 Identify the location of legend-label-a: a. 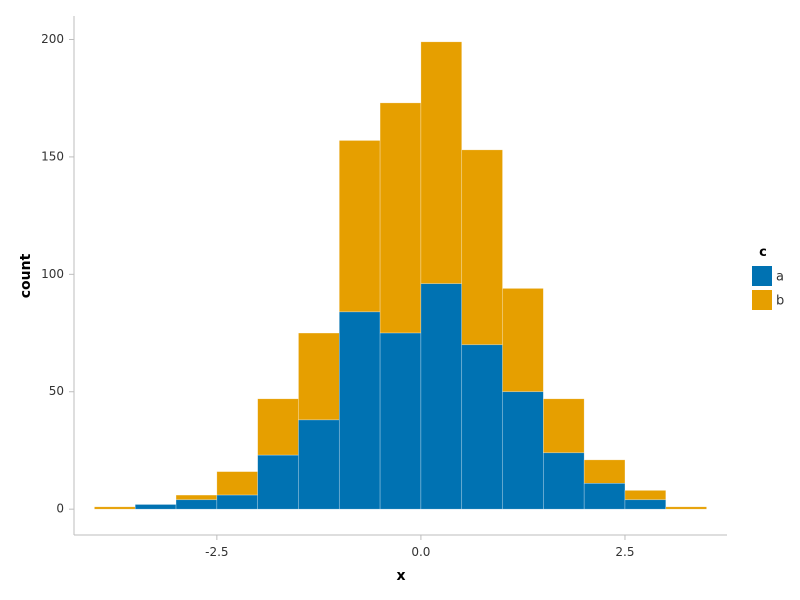
(780, 277).